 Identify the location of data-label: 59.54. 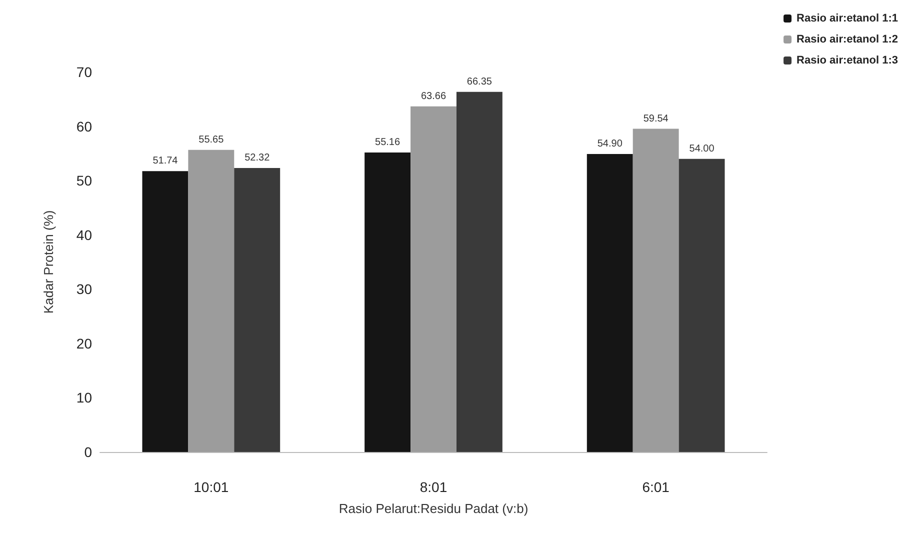
(656, 118).